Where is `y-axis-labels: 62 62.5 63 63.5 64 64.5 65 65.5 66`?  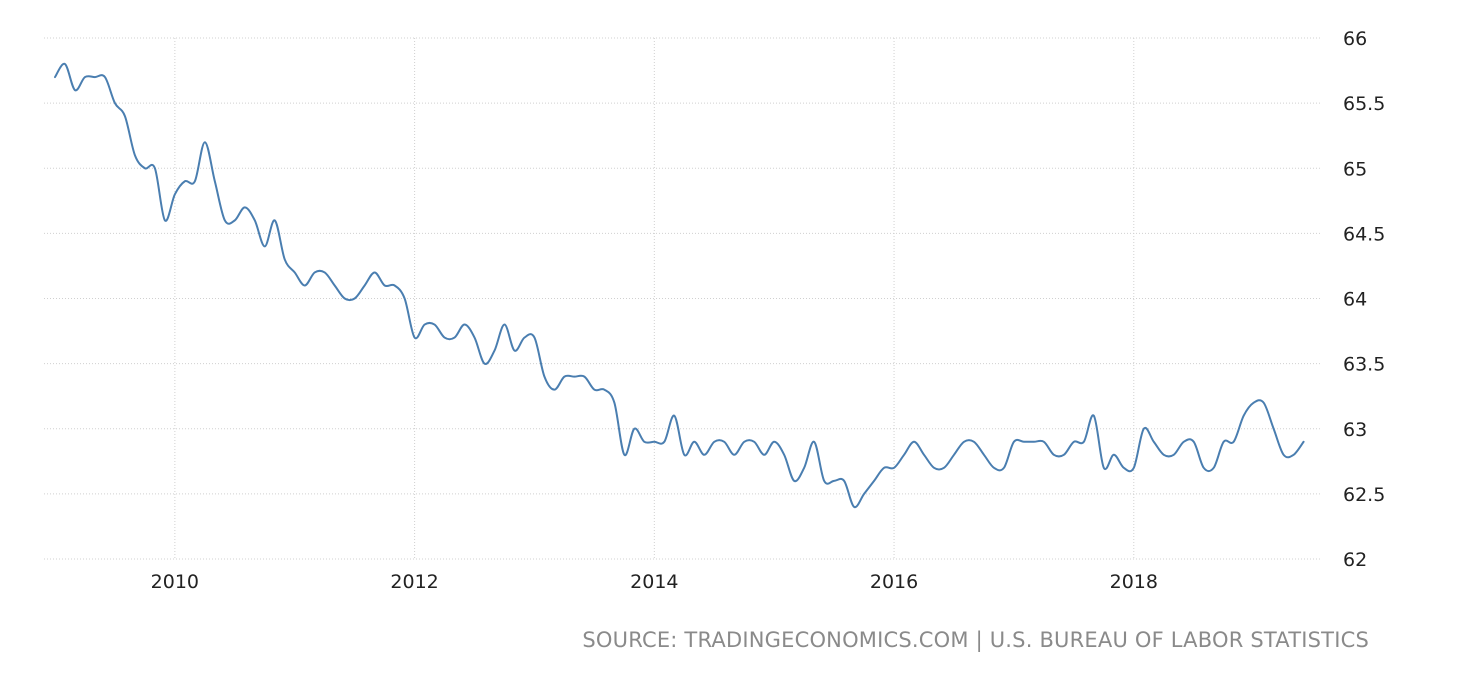
y-axis-labels: 62 62.5 63 63.5 64 64.5 65 65.5 66 is located at coordinates (1364, 299).